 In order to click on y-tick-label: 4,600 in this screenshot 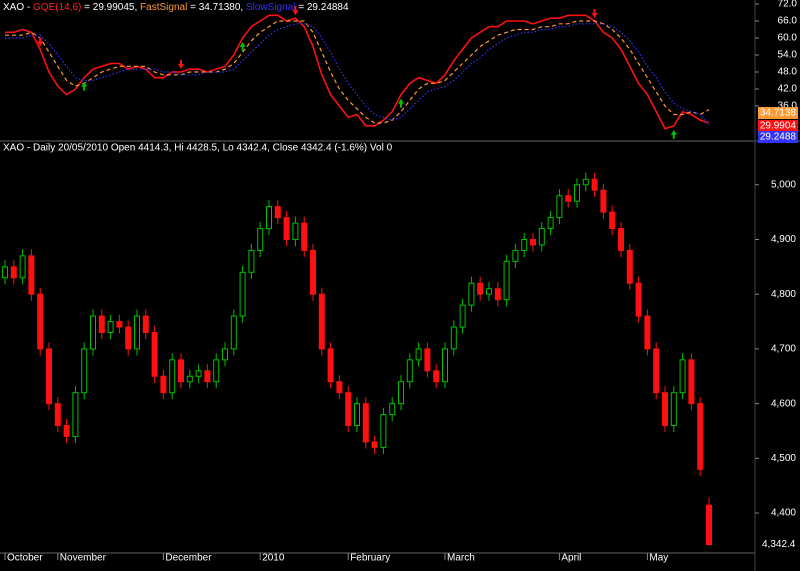, I will do `click(783, 403)`.